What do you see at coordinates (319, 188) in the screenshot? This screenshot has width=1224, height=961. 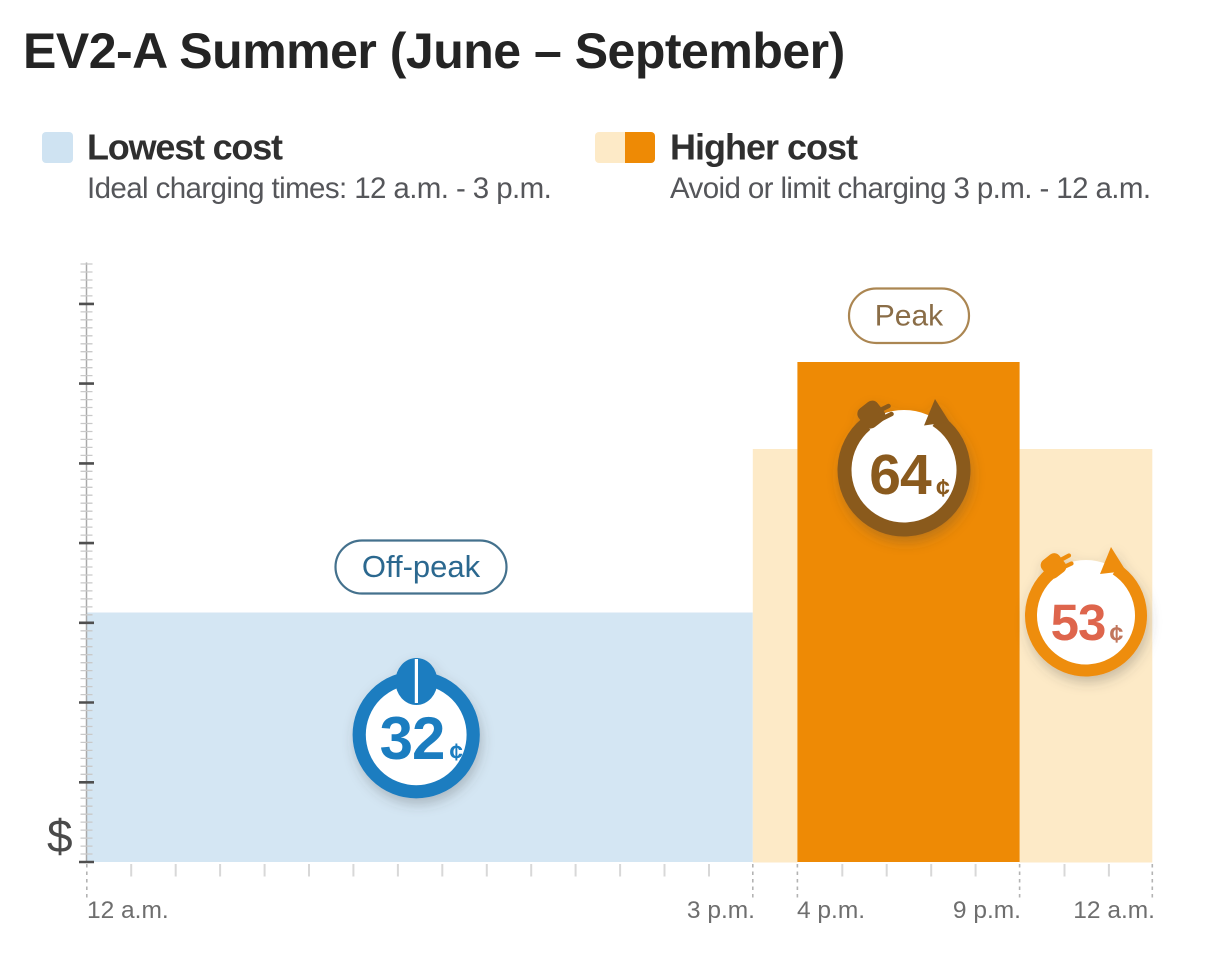 I see `svg-text:Ideal charging times: 12 a.m.: Ideal charging times: 12 a.m. - 3 p.m.` at bounding box center [319, 188].